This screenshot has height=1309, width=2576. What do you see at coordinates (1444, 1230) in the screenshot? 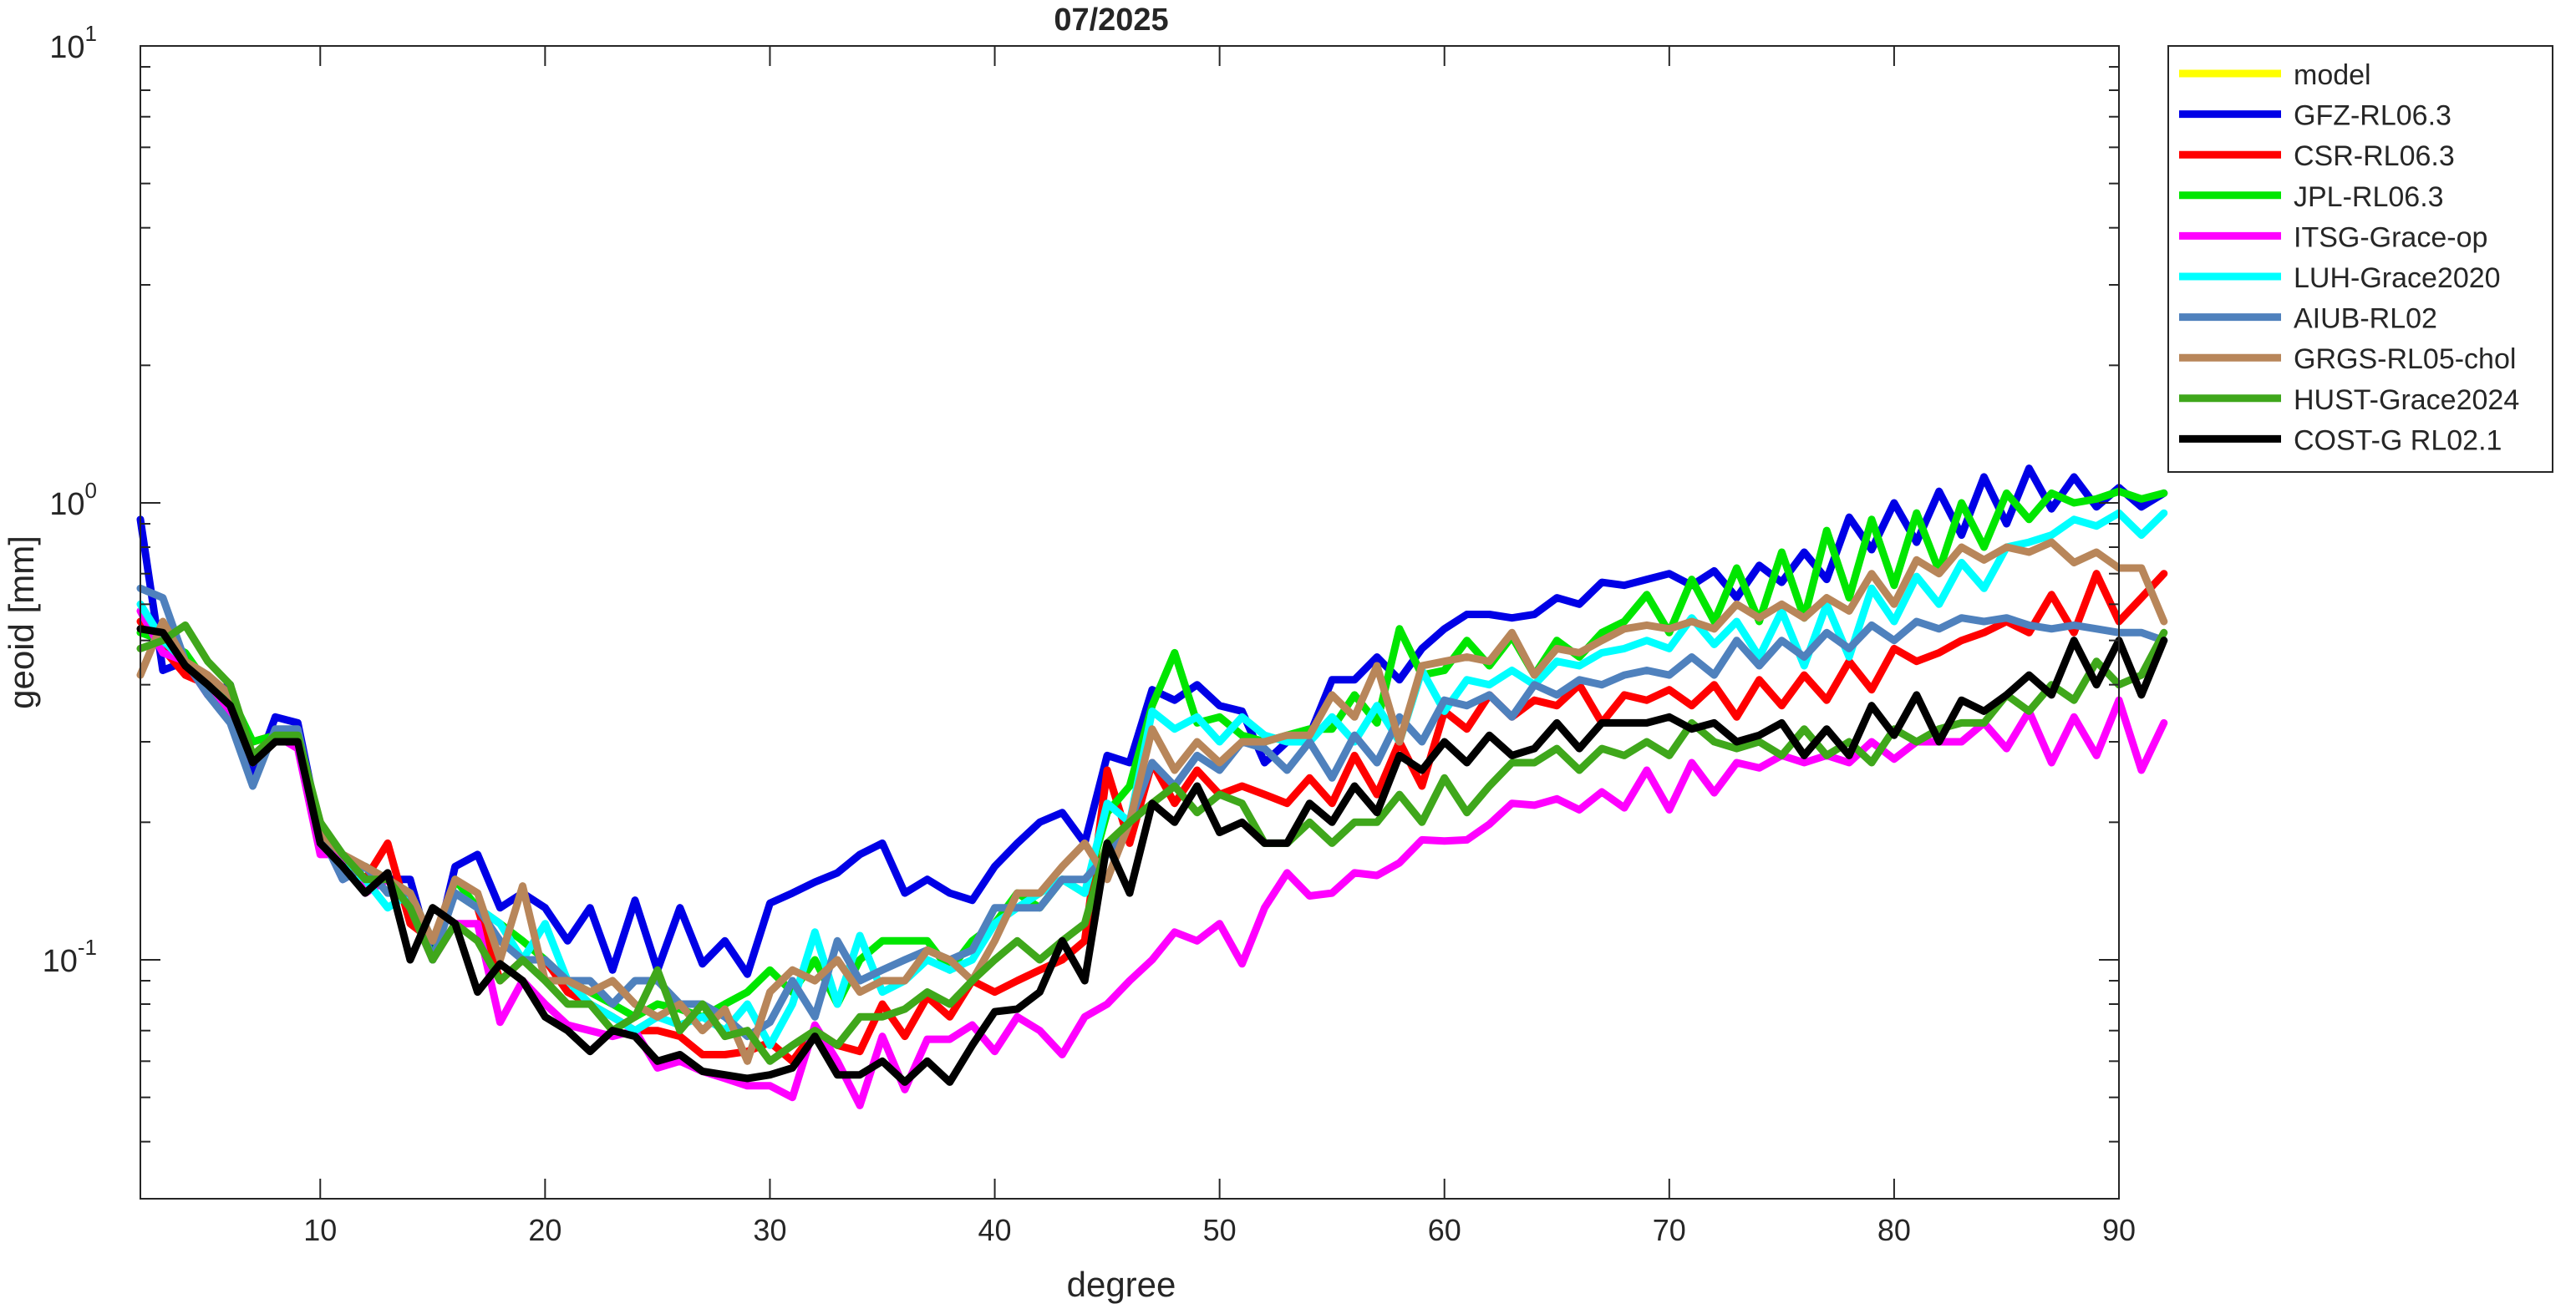
I see `x-tick-label: 60` at bounding box center [1444, 1230].